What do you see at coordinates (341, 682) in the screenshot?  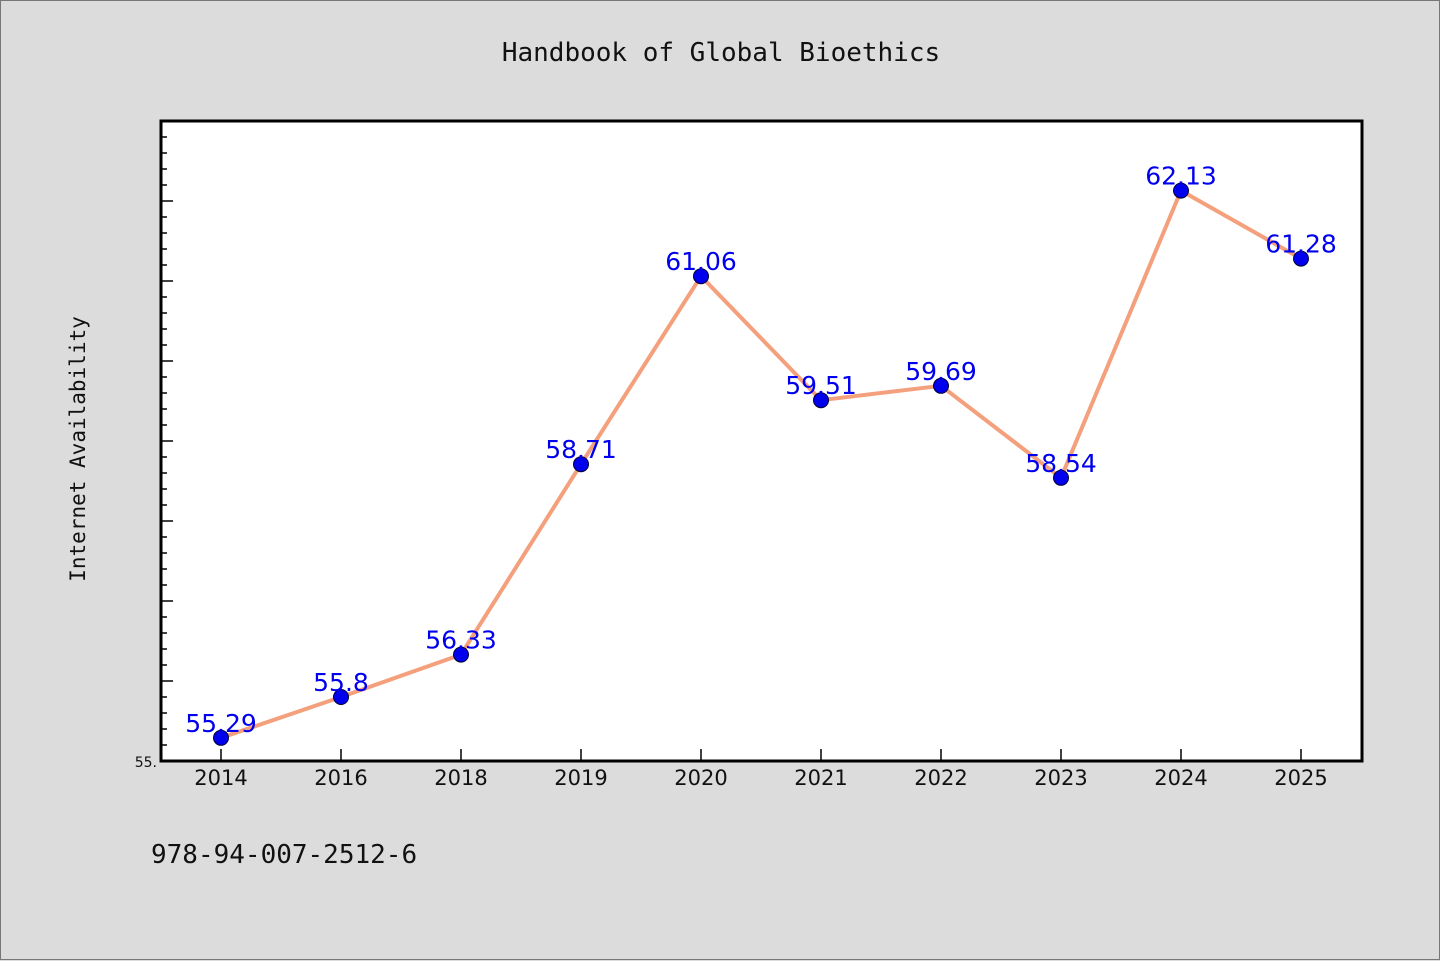 I see `data-label: 55.8` at bounding box center [341, 682].